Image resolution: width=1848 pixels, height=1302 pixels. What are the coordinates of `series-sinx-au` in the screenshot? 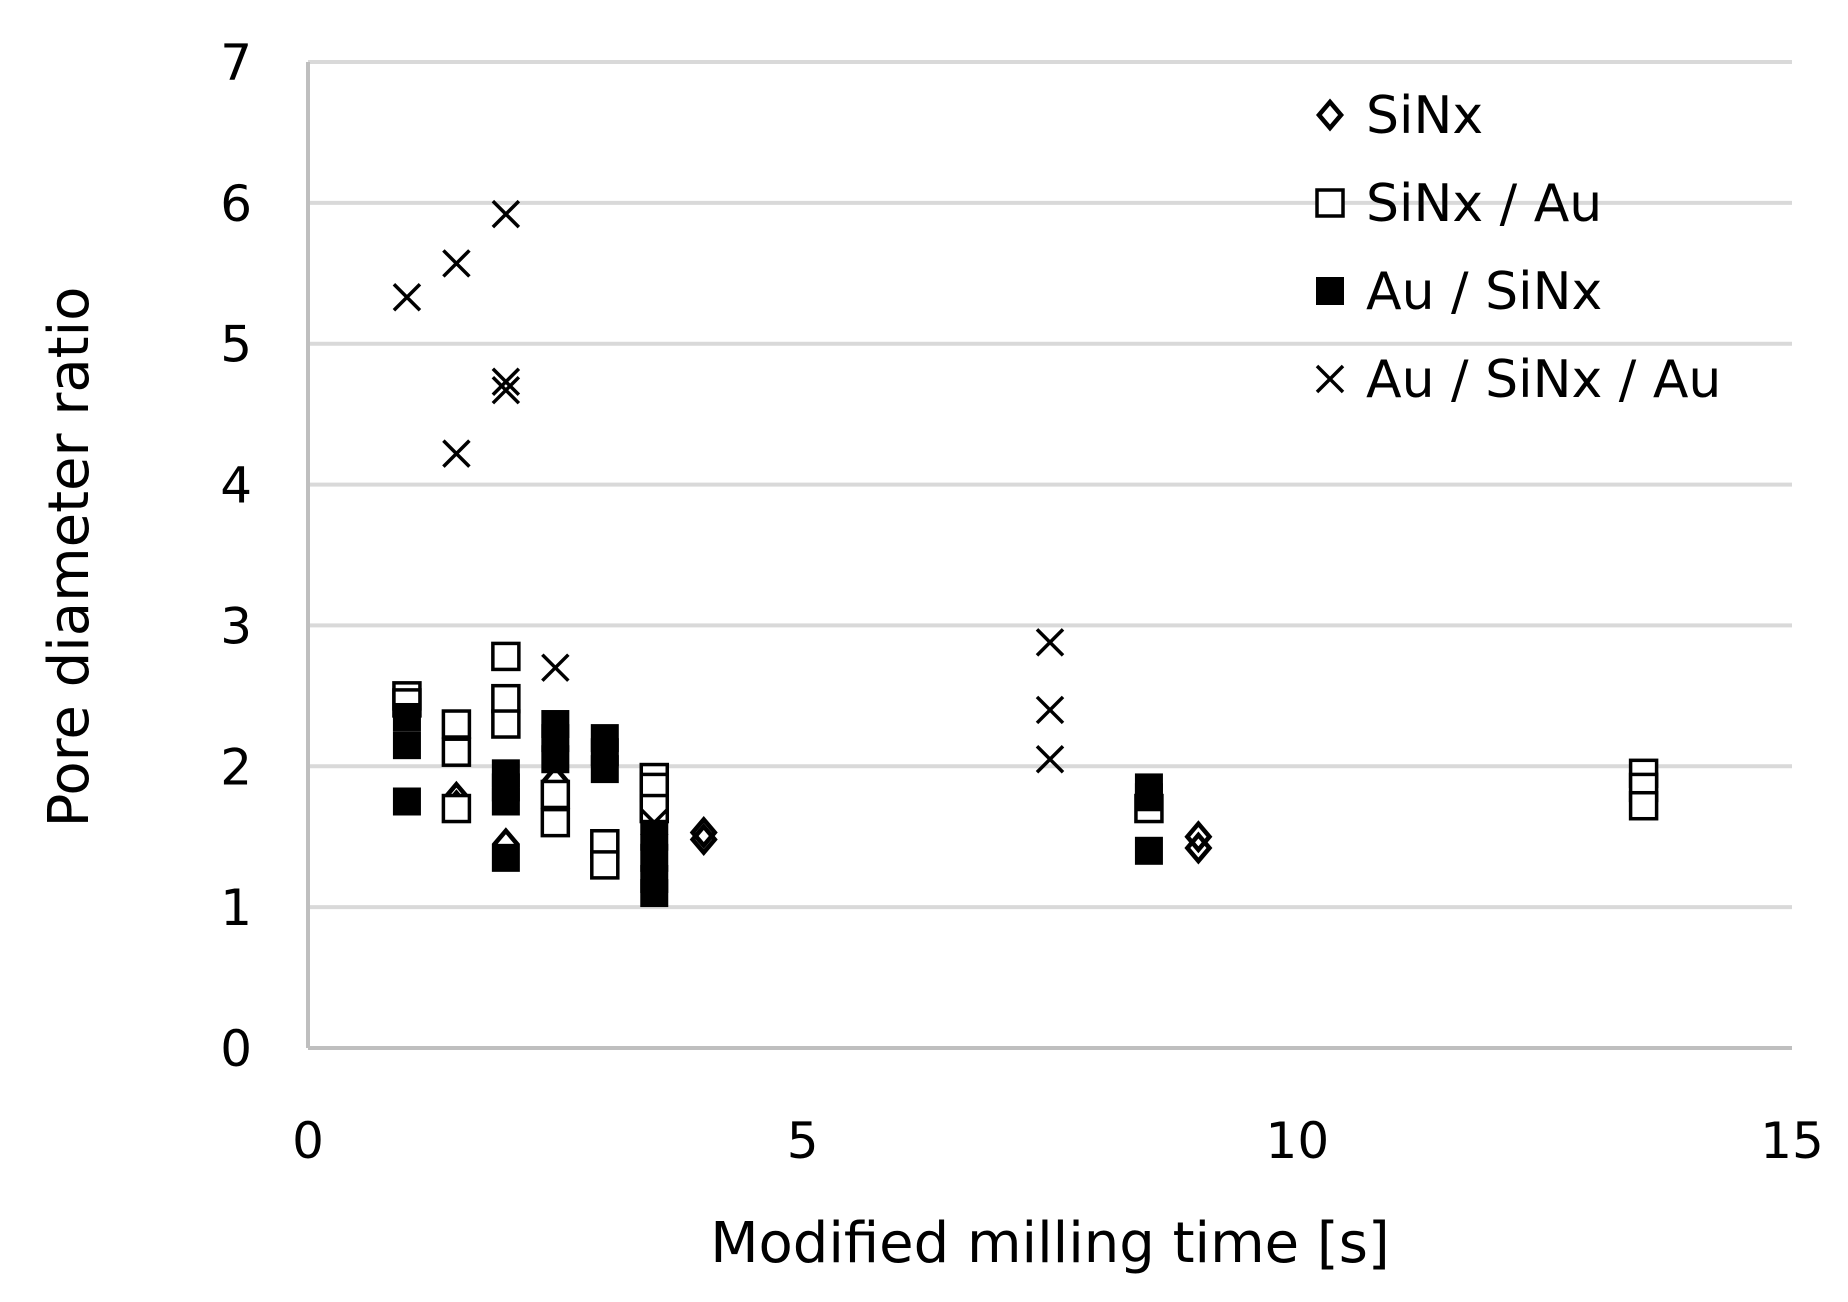 It's located at (1025, 760).